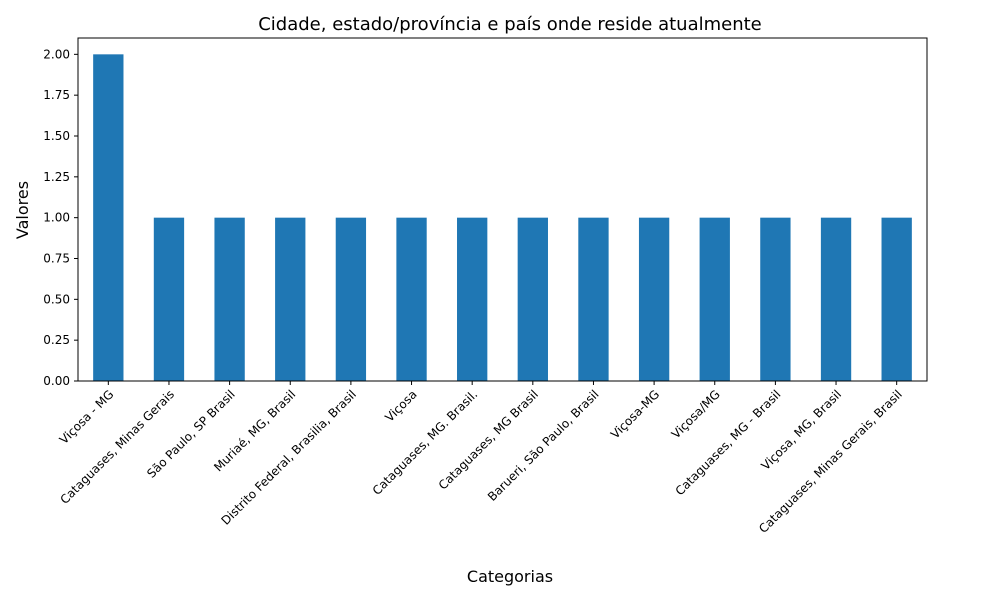 The height and width of the screenshot is (604, 1000). I want to click on y-tick-label: 0.50, so click(56, 299).